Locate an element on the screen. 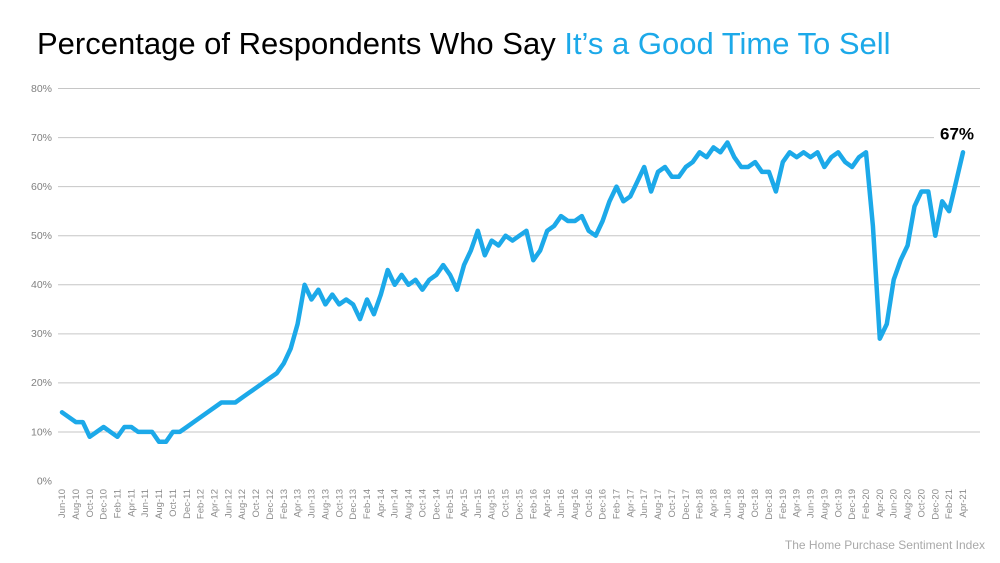 The width and height of the screenshot is (1000, 563). x-tick-label: Jun-19 is located at coordinates (811, 503).